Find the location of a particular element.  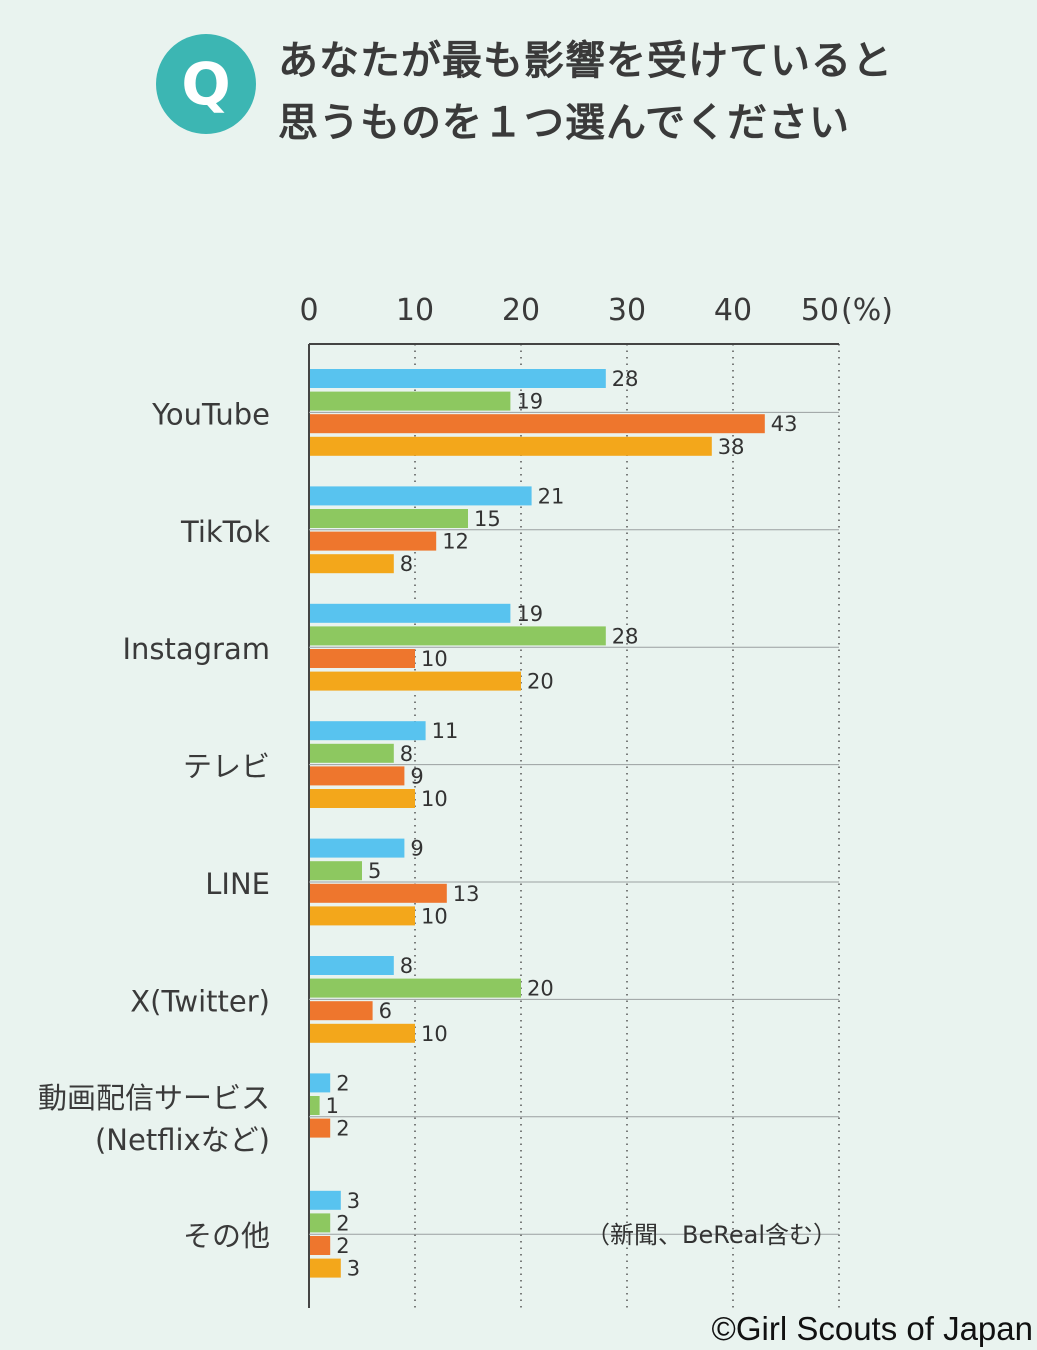

category-label: その他 is located at coordinates (226, 1236).